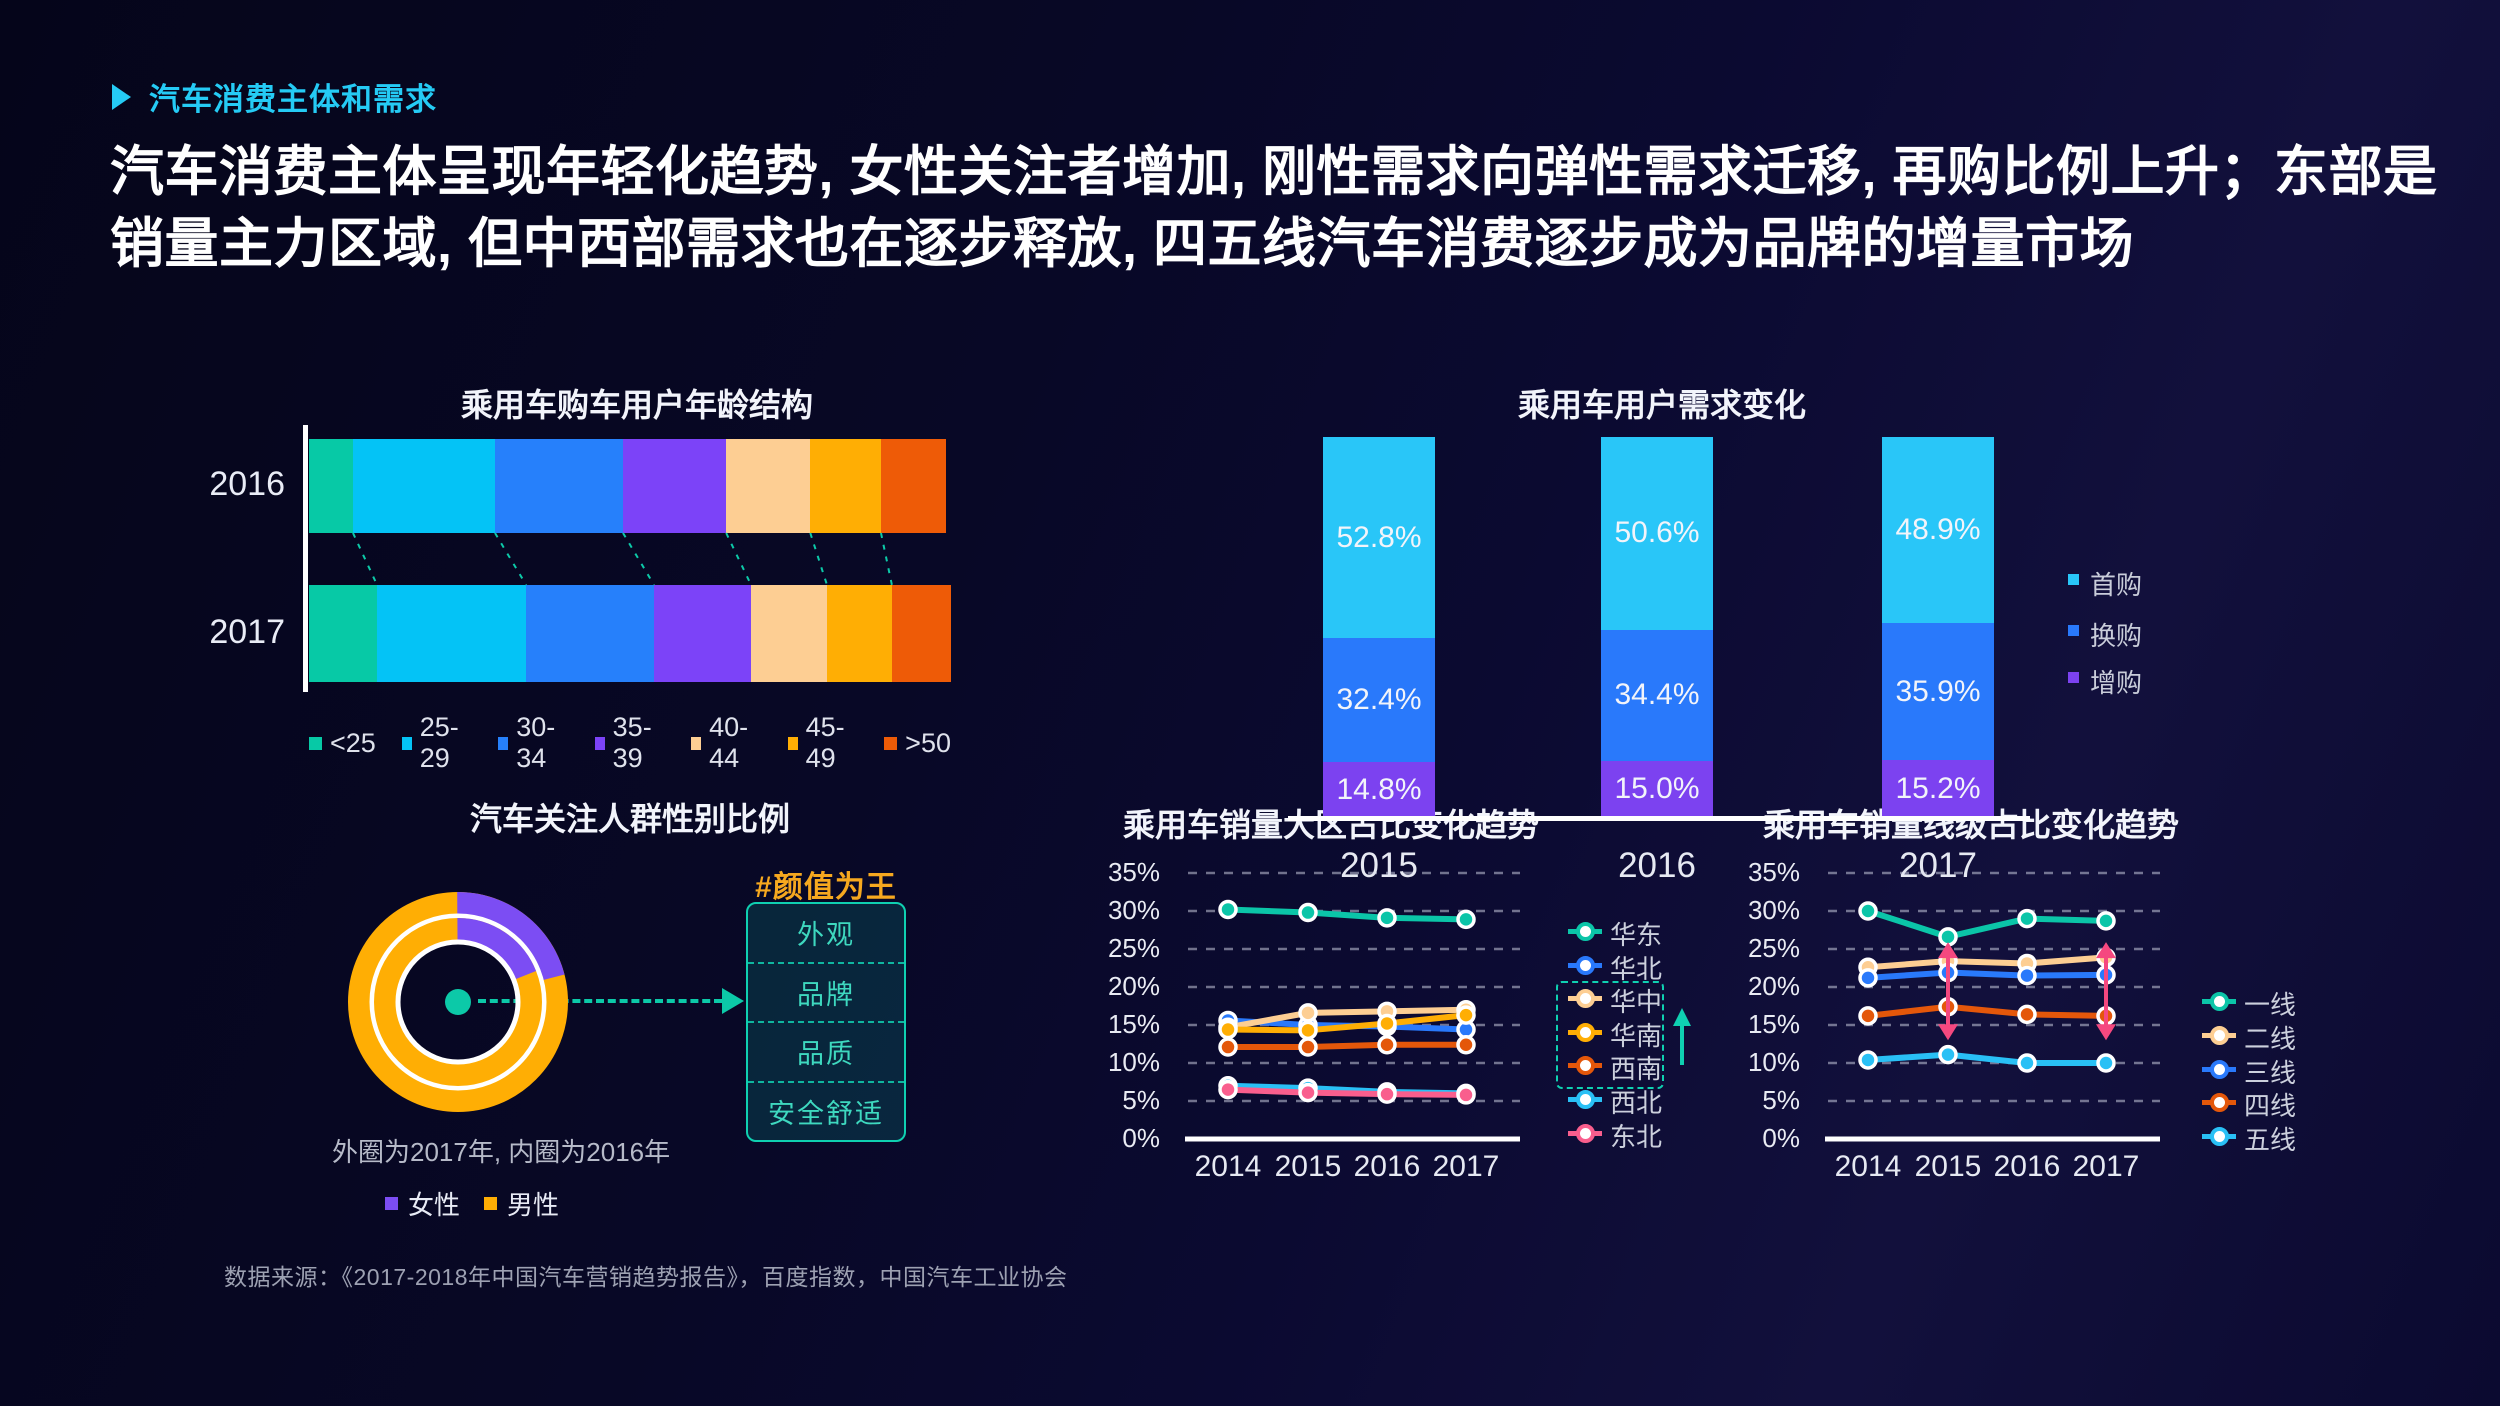 This screenshot has width=2500, height=1406. Describe the element at coordinates (2270, 1038) in the screenshot. I see `tier-legend-label: 二线` at that location.